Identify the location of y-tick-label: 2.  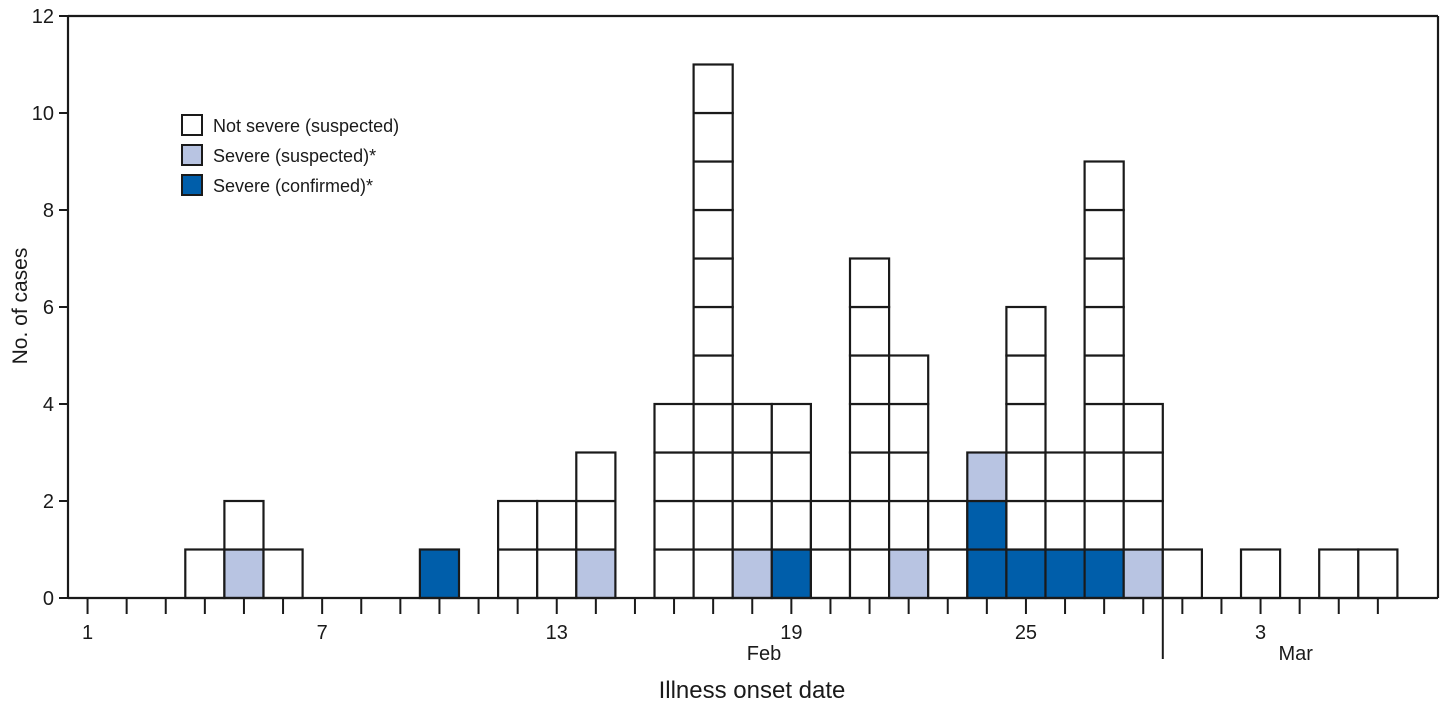
(48, 502).